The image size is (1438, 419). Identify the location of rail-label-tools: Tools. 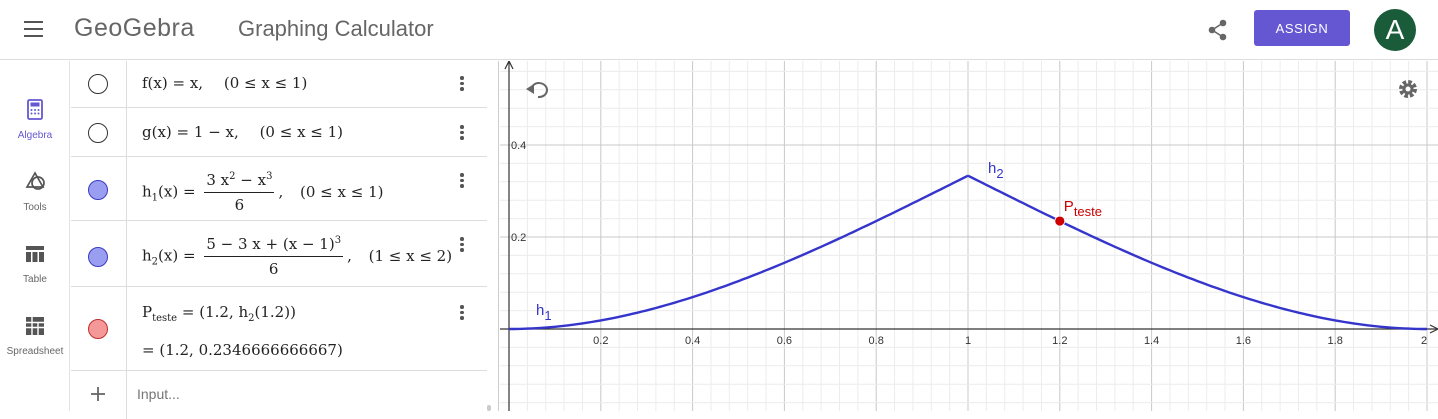
(35, 207).